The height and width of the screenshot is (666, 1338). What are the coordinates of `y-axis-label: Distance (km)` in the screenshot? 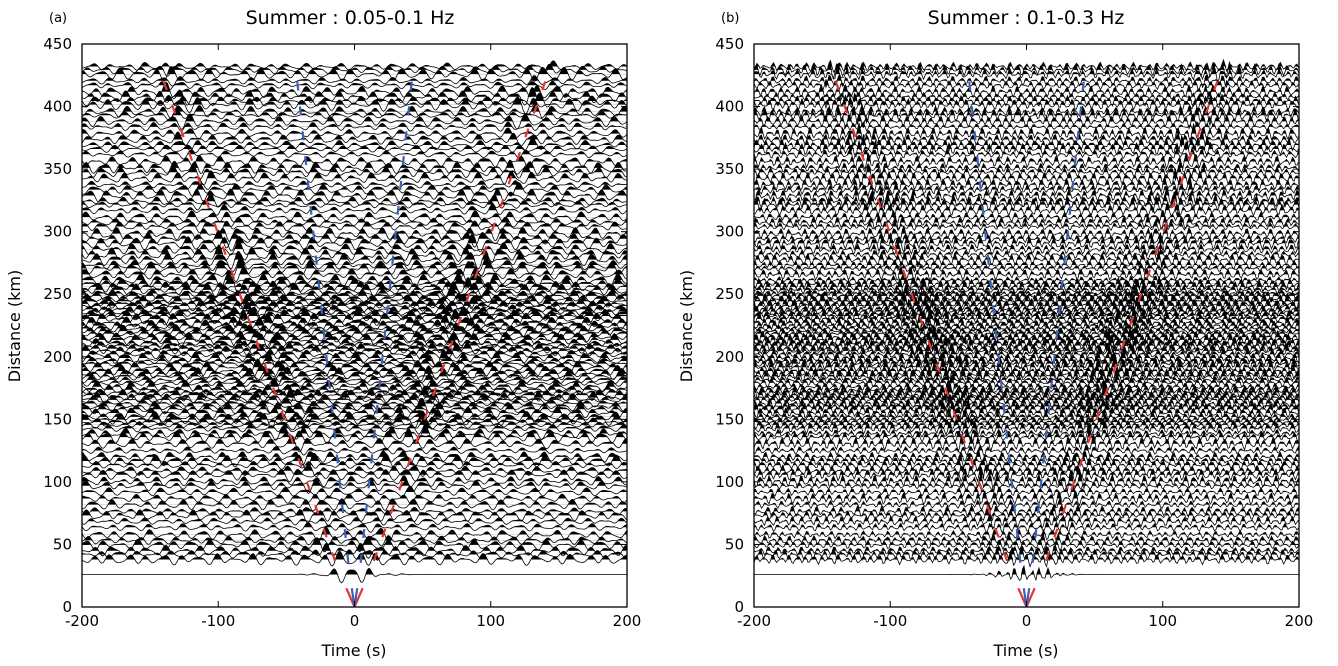 It's located at (686, 326).